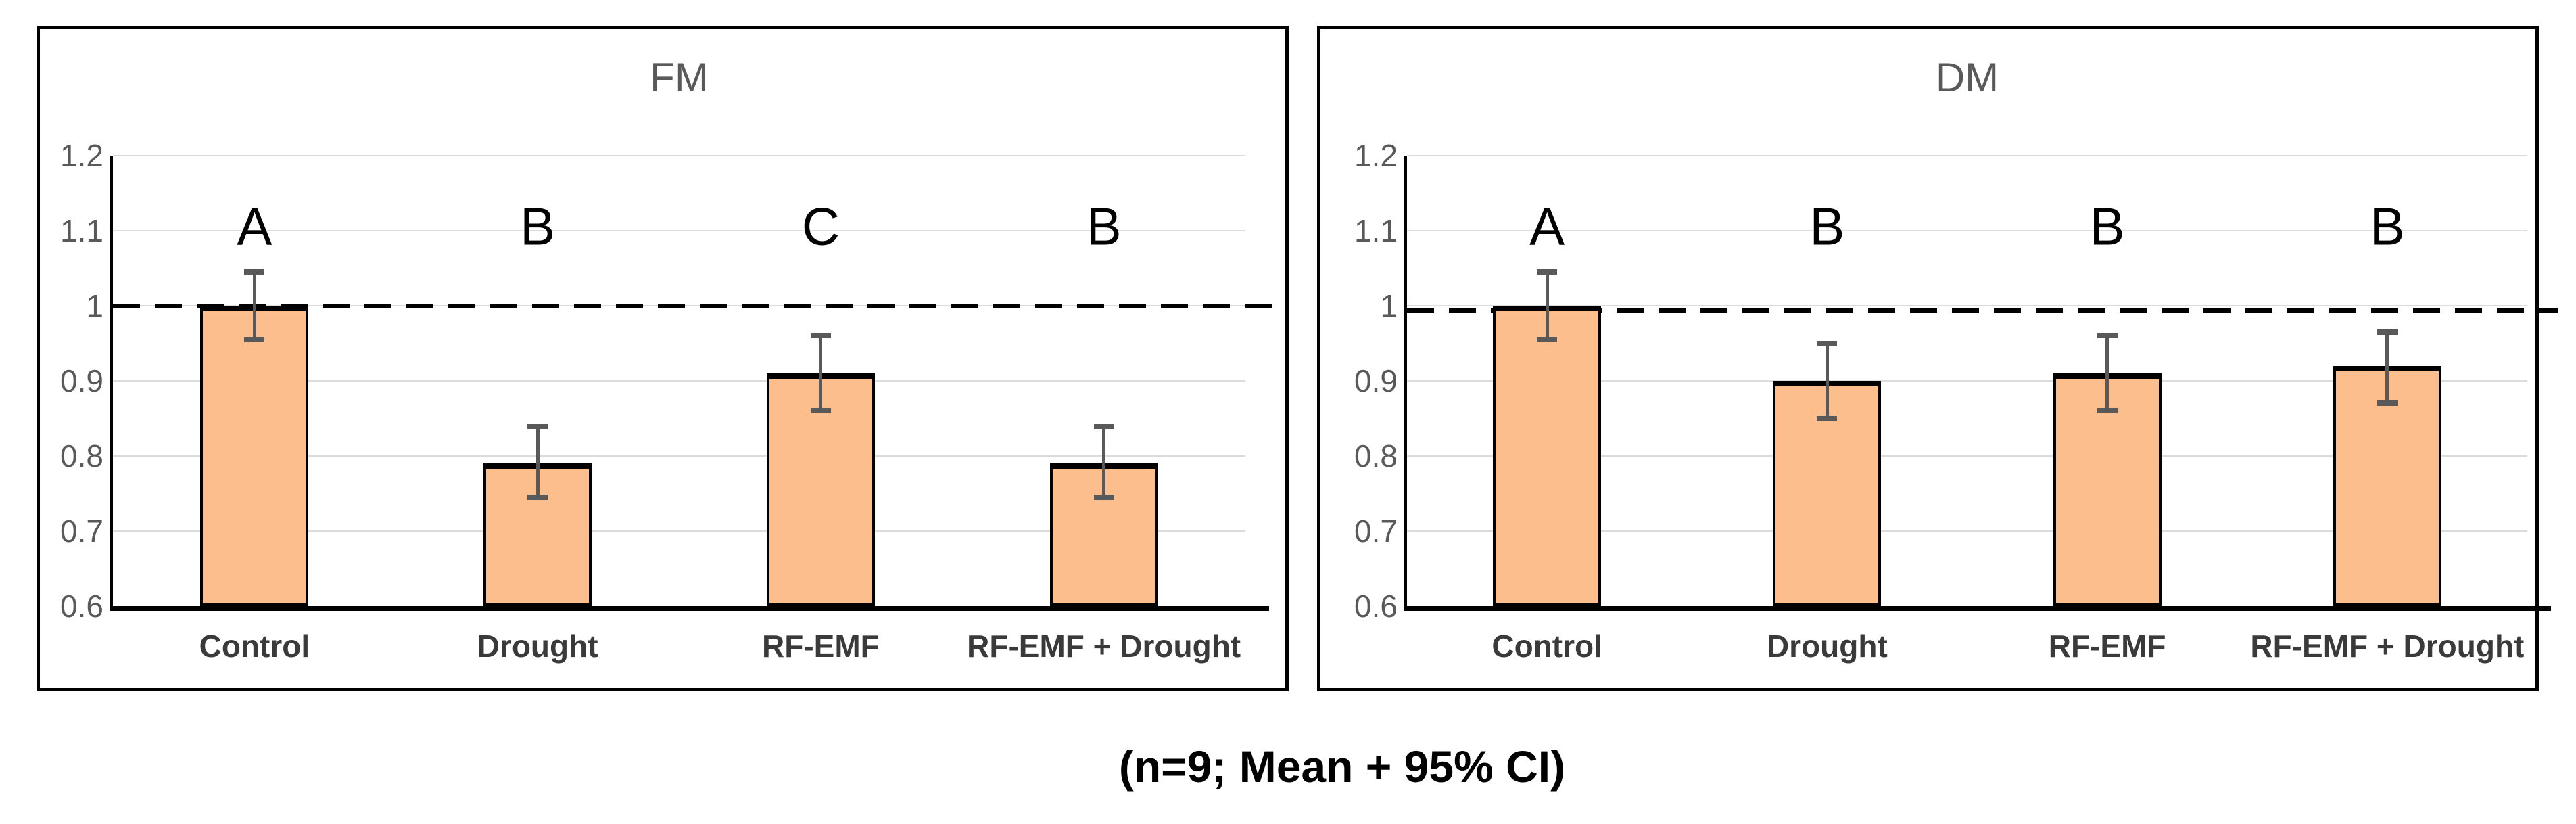 The height and width of the screenshot is (824, 2576). What do you see at coordinates (1967, 77) in the screenshot?
I see `chart-title-dm: DM` at bounding box center [1967, 77].